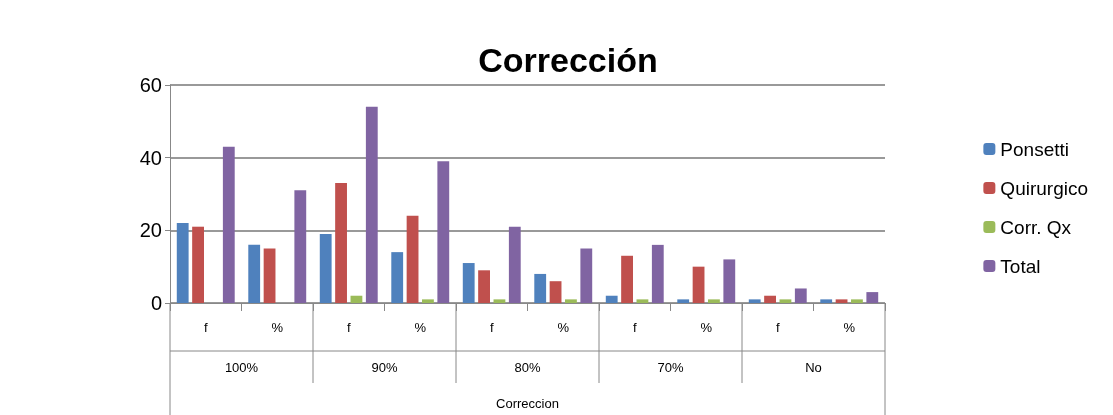 The width and height of the screenshot is (1113, 415). What do you see at coordinates (1044, 188) in the screenshot?
I see `legend-label: Quirurgico` at bounding box center [1044, 188].